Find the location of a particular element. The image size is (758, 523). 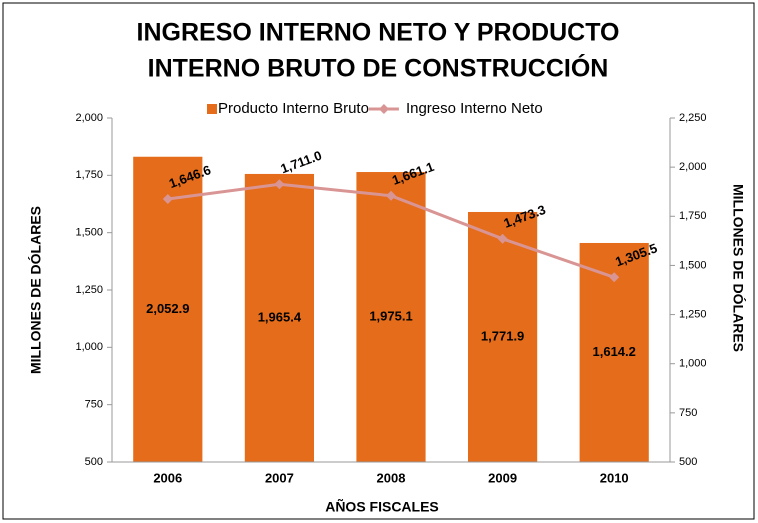

legend-label: Ingreso Interno Neto is located at coordinates (474, 108).